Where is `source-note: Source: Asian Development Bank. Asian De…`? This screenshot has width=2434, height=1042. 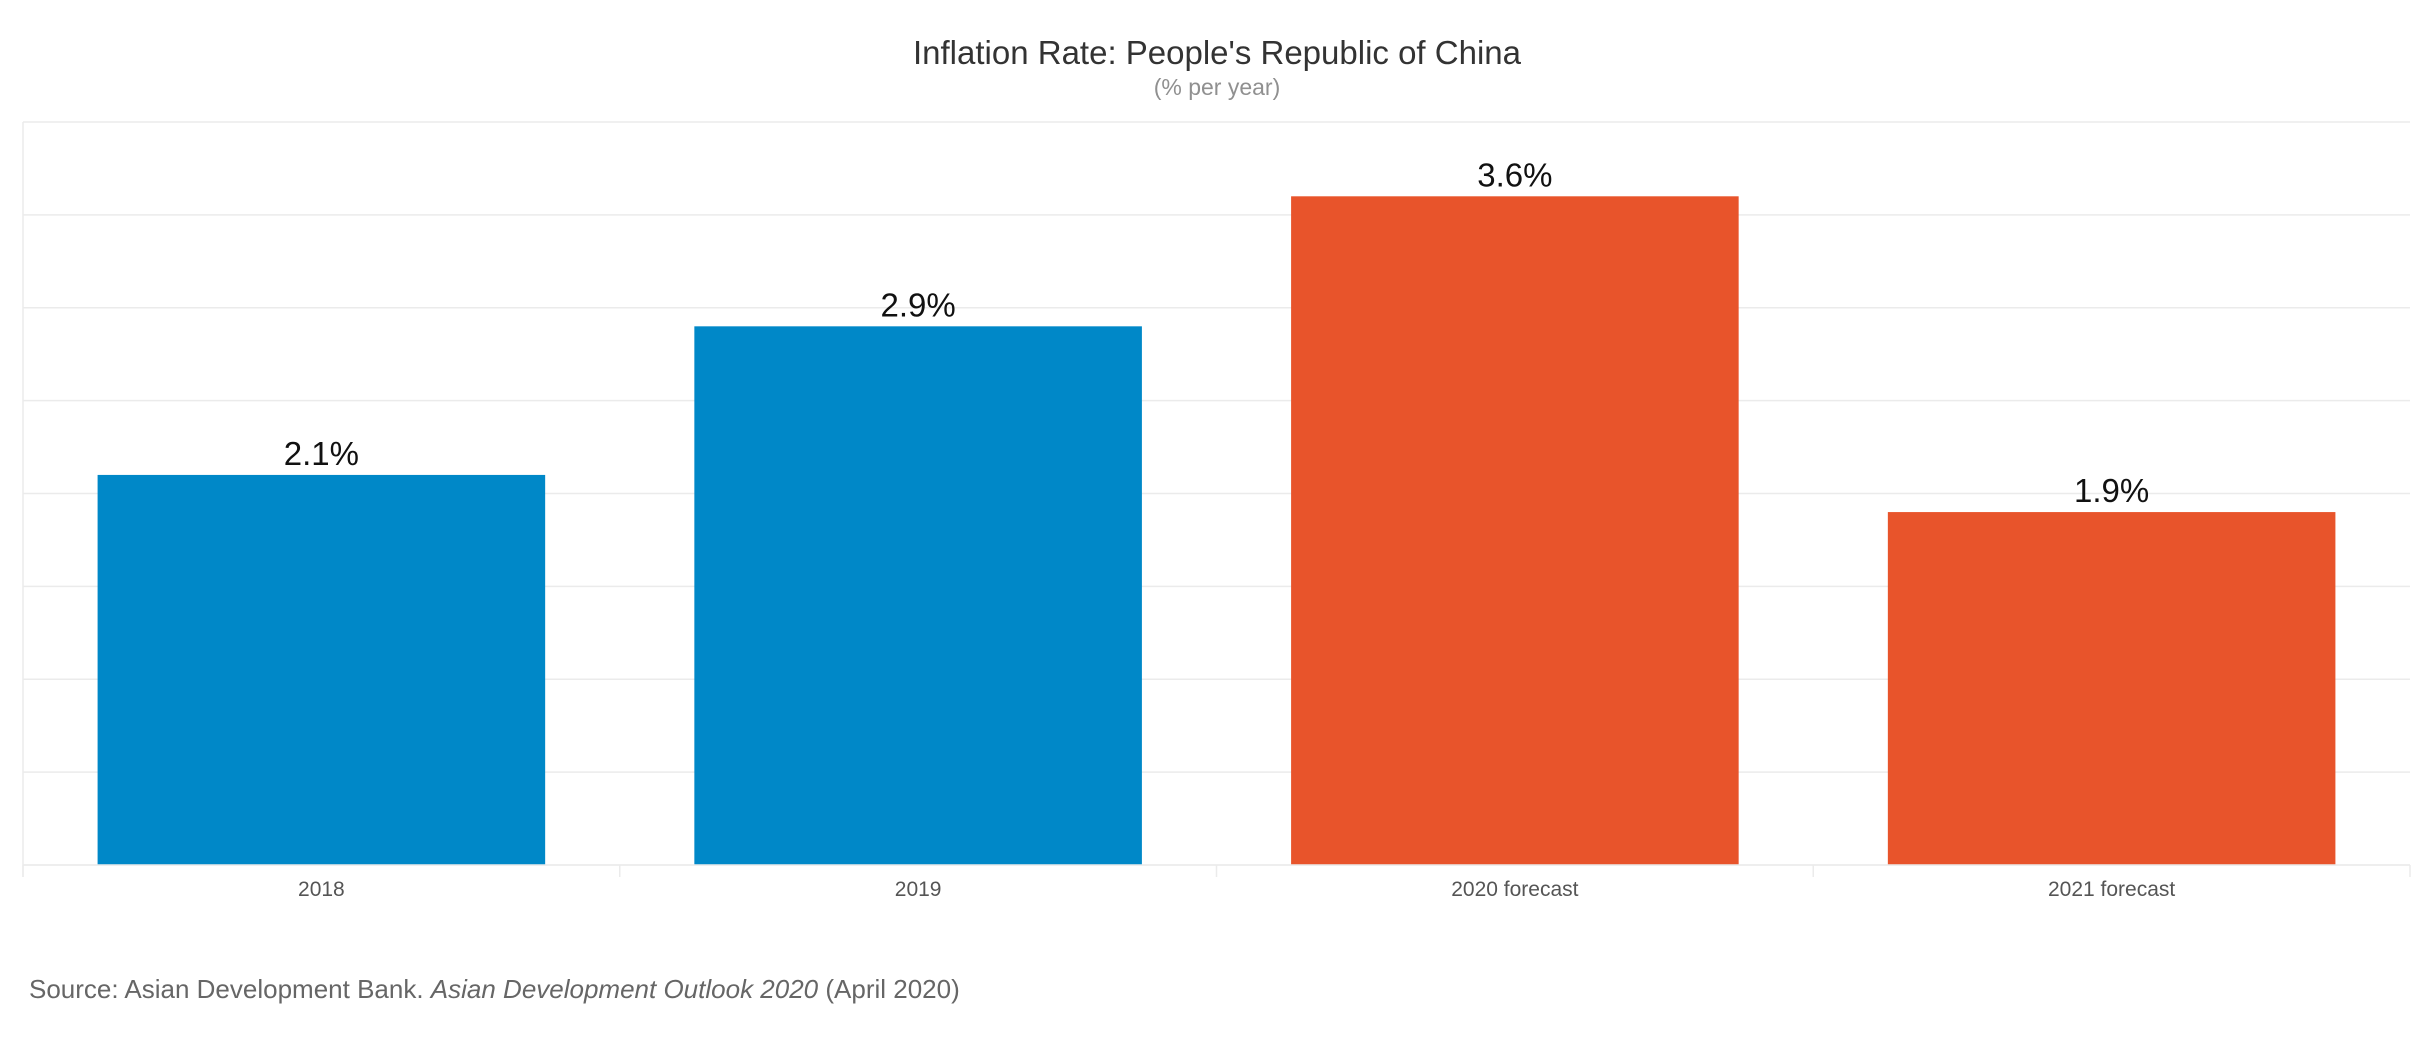
source-note: Source: Asian Development Bank. Asian De… is located at coordinates (494, 989).